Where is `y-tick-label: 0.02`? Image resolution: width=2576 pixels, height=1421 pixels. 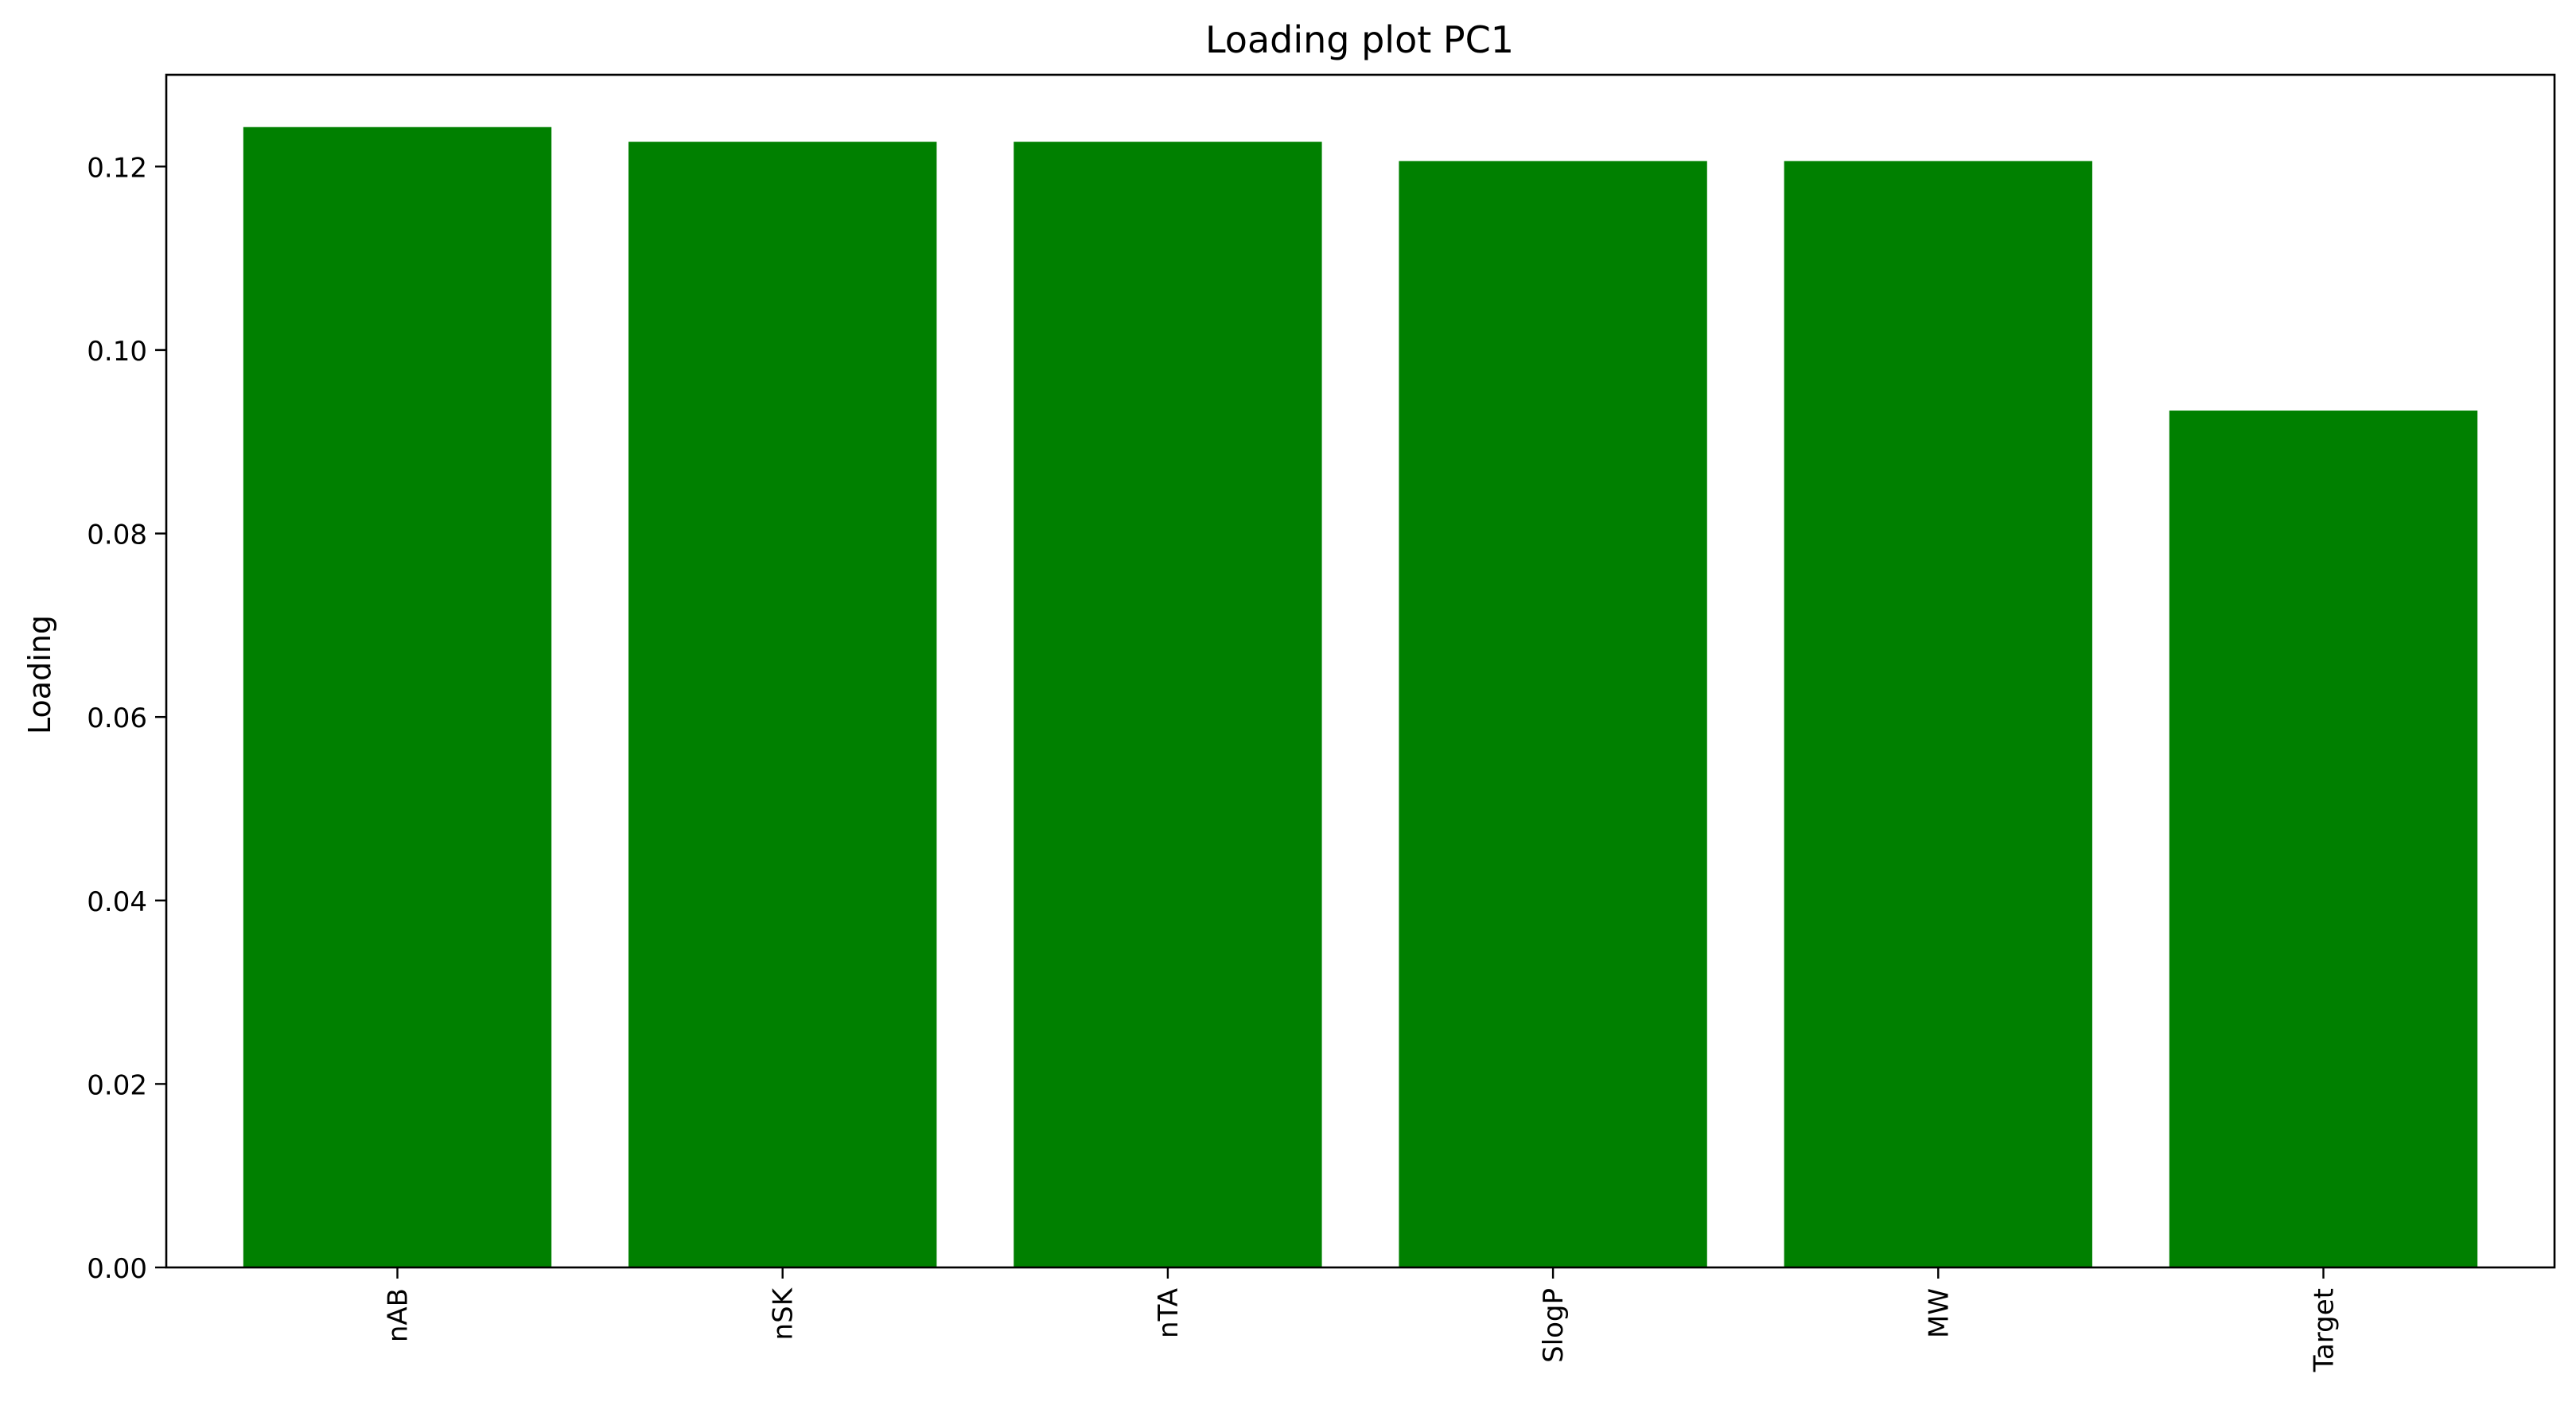
y-tick-label: 0.02 is located at coordinates (117, 1085).